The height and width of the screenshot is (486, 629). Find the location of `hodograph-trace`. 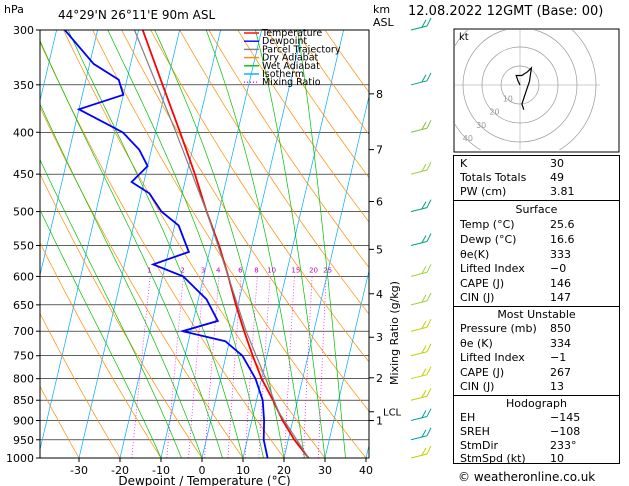

hodograph-trace is located at coordinates (524, 88).